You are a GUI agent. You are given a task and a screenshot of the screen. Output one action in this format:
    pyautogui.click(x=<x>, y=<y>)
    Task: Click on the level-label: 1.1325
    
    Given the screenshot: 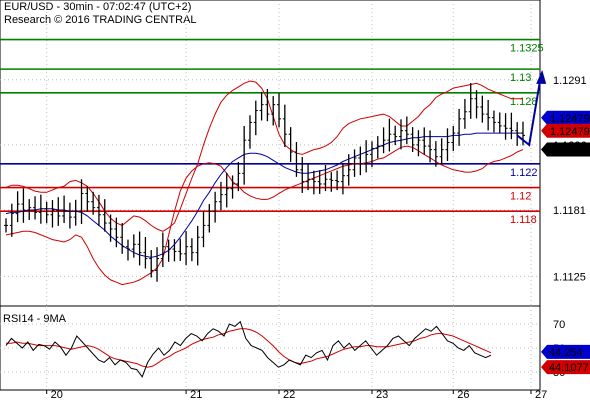 What is the action you would take?
    pyautogui.click(x=527, y=49)
    